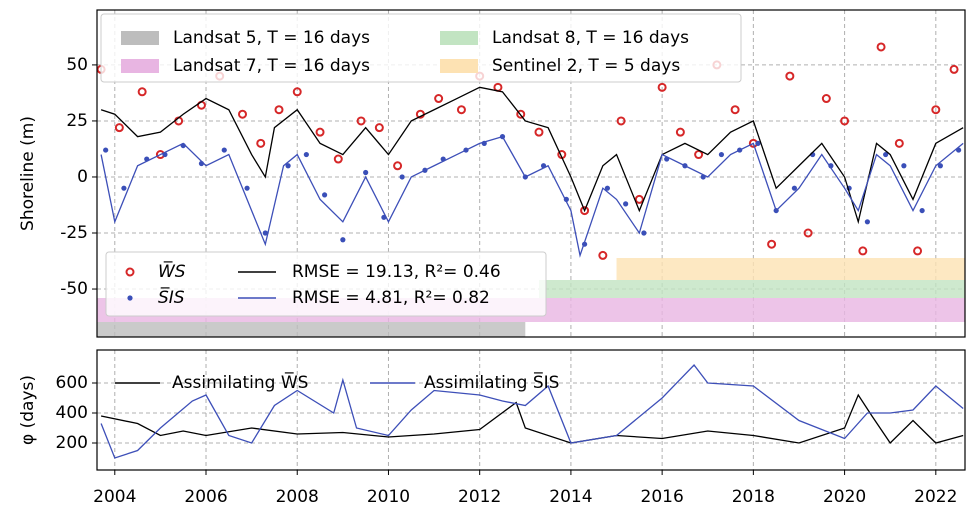 The image size is (966, 513). What do you see at coordinates (72, 383) in the screenshot?
I see `y-tick-label: 600` at bounding box center [72, 383].